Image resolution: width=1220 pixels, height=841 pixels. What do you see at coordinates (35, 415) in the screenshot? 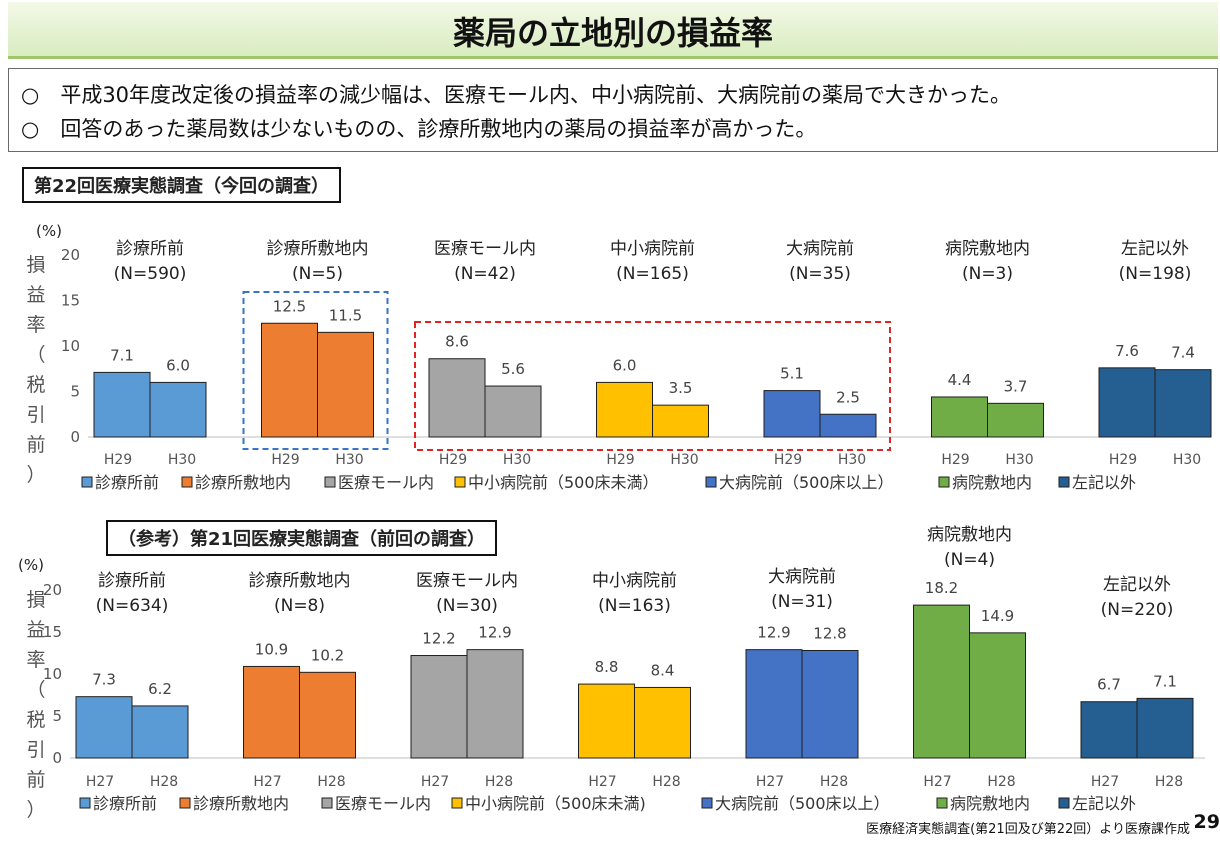
I see `y-axis-title-char: 引` at bounding box center [35, 415].